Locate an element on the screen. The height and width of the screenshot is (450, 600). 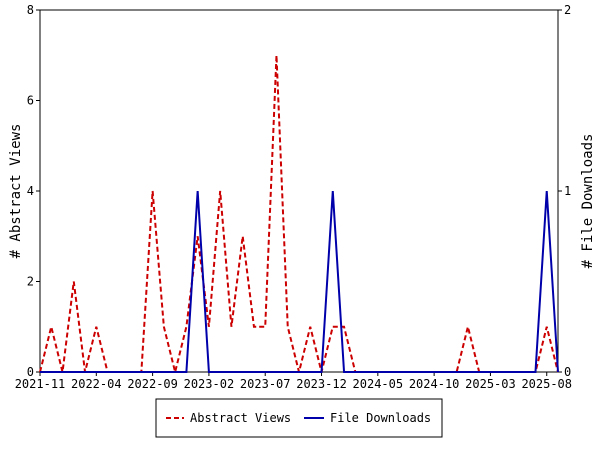
x-tick-label: 2022-09 is located at coordinates (152, 384).